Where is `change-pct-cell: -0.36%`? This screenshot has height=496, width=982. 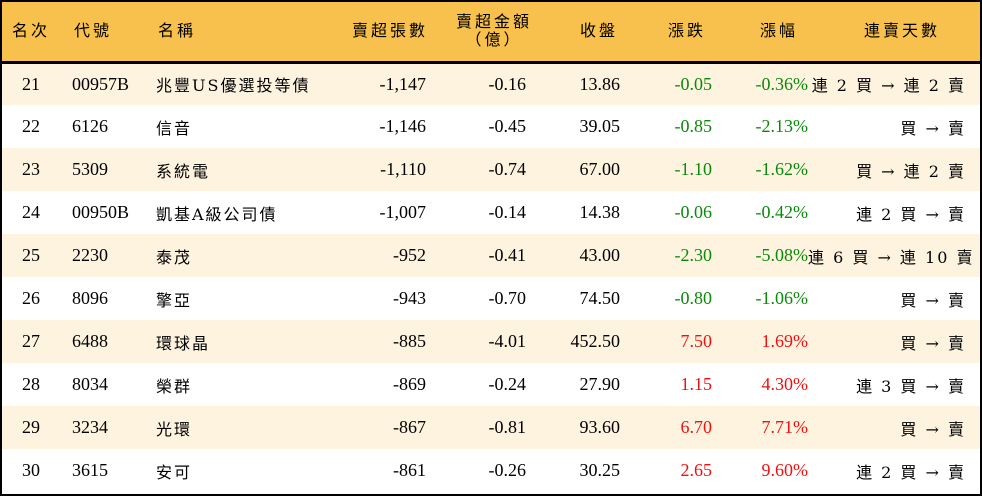
change-pct-cell: -0.36% is located at coordinates (782, 83).